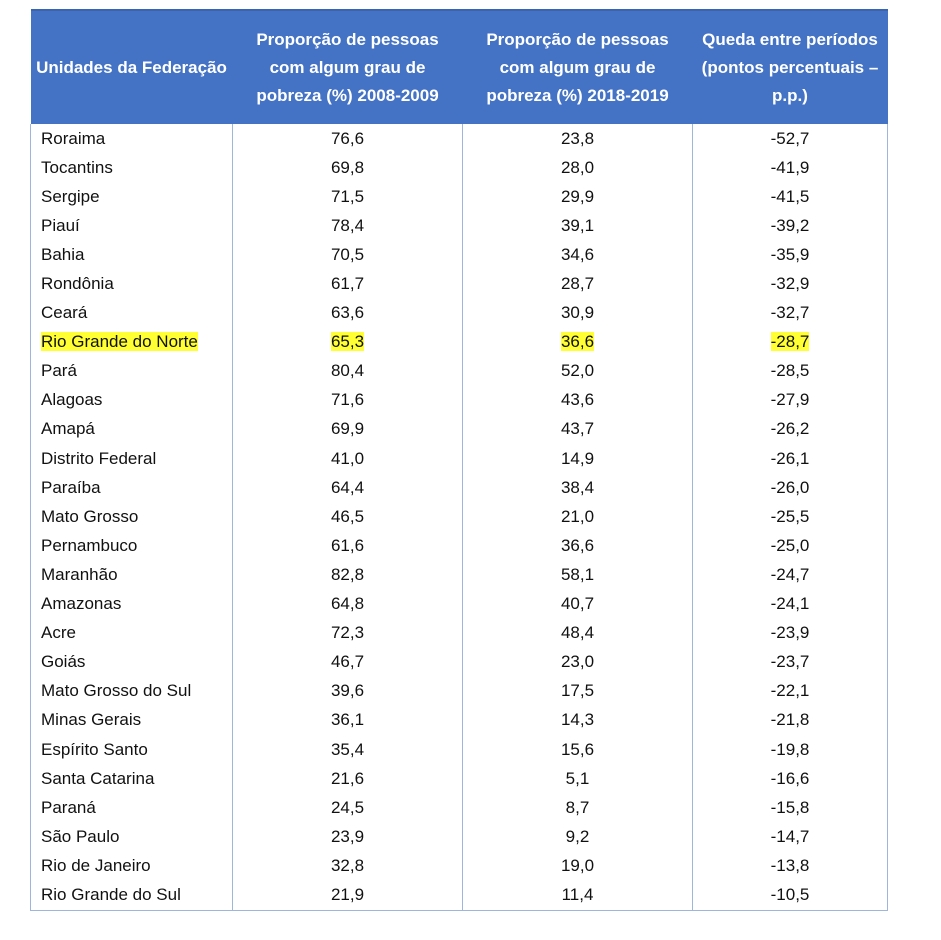 This screenshot has width=941, height=940. What do you see at coordinates (347, 807) in the screenshot?
I see `value-2008: 24,5` at bounding box center [347, 807].